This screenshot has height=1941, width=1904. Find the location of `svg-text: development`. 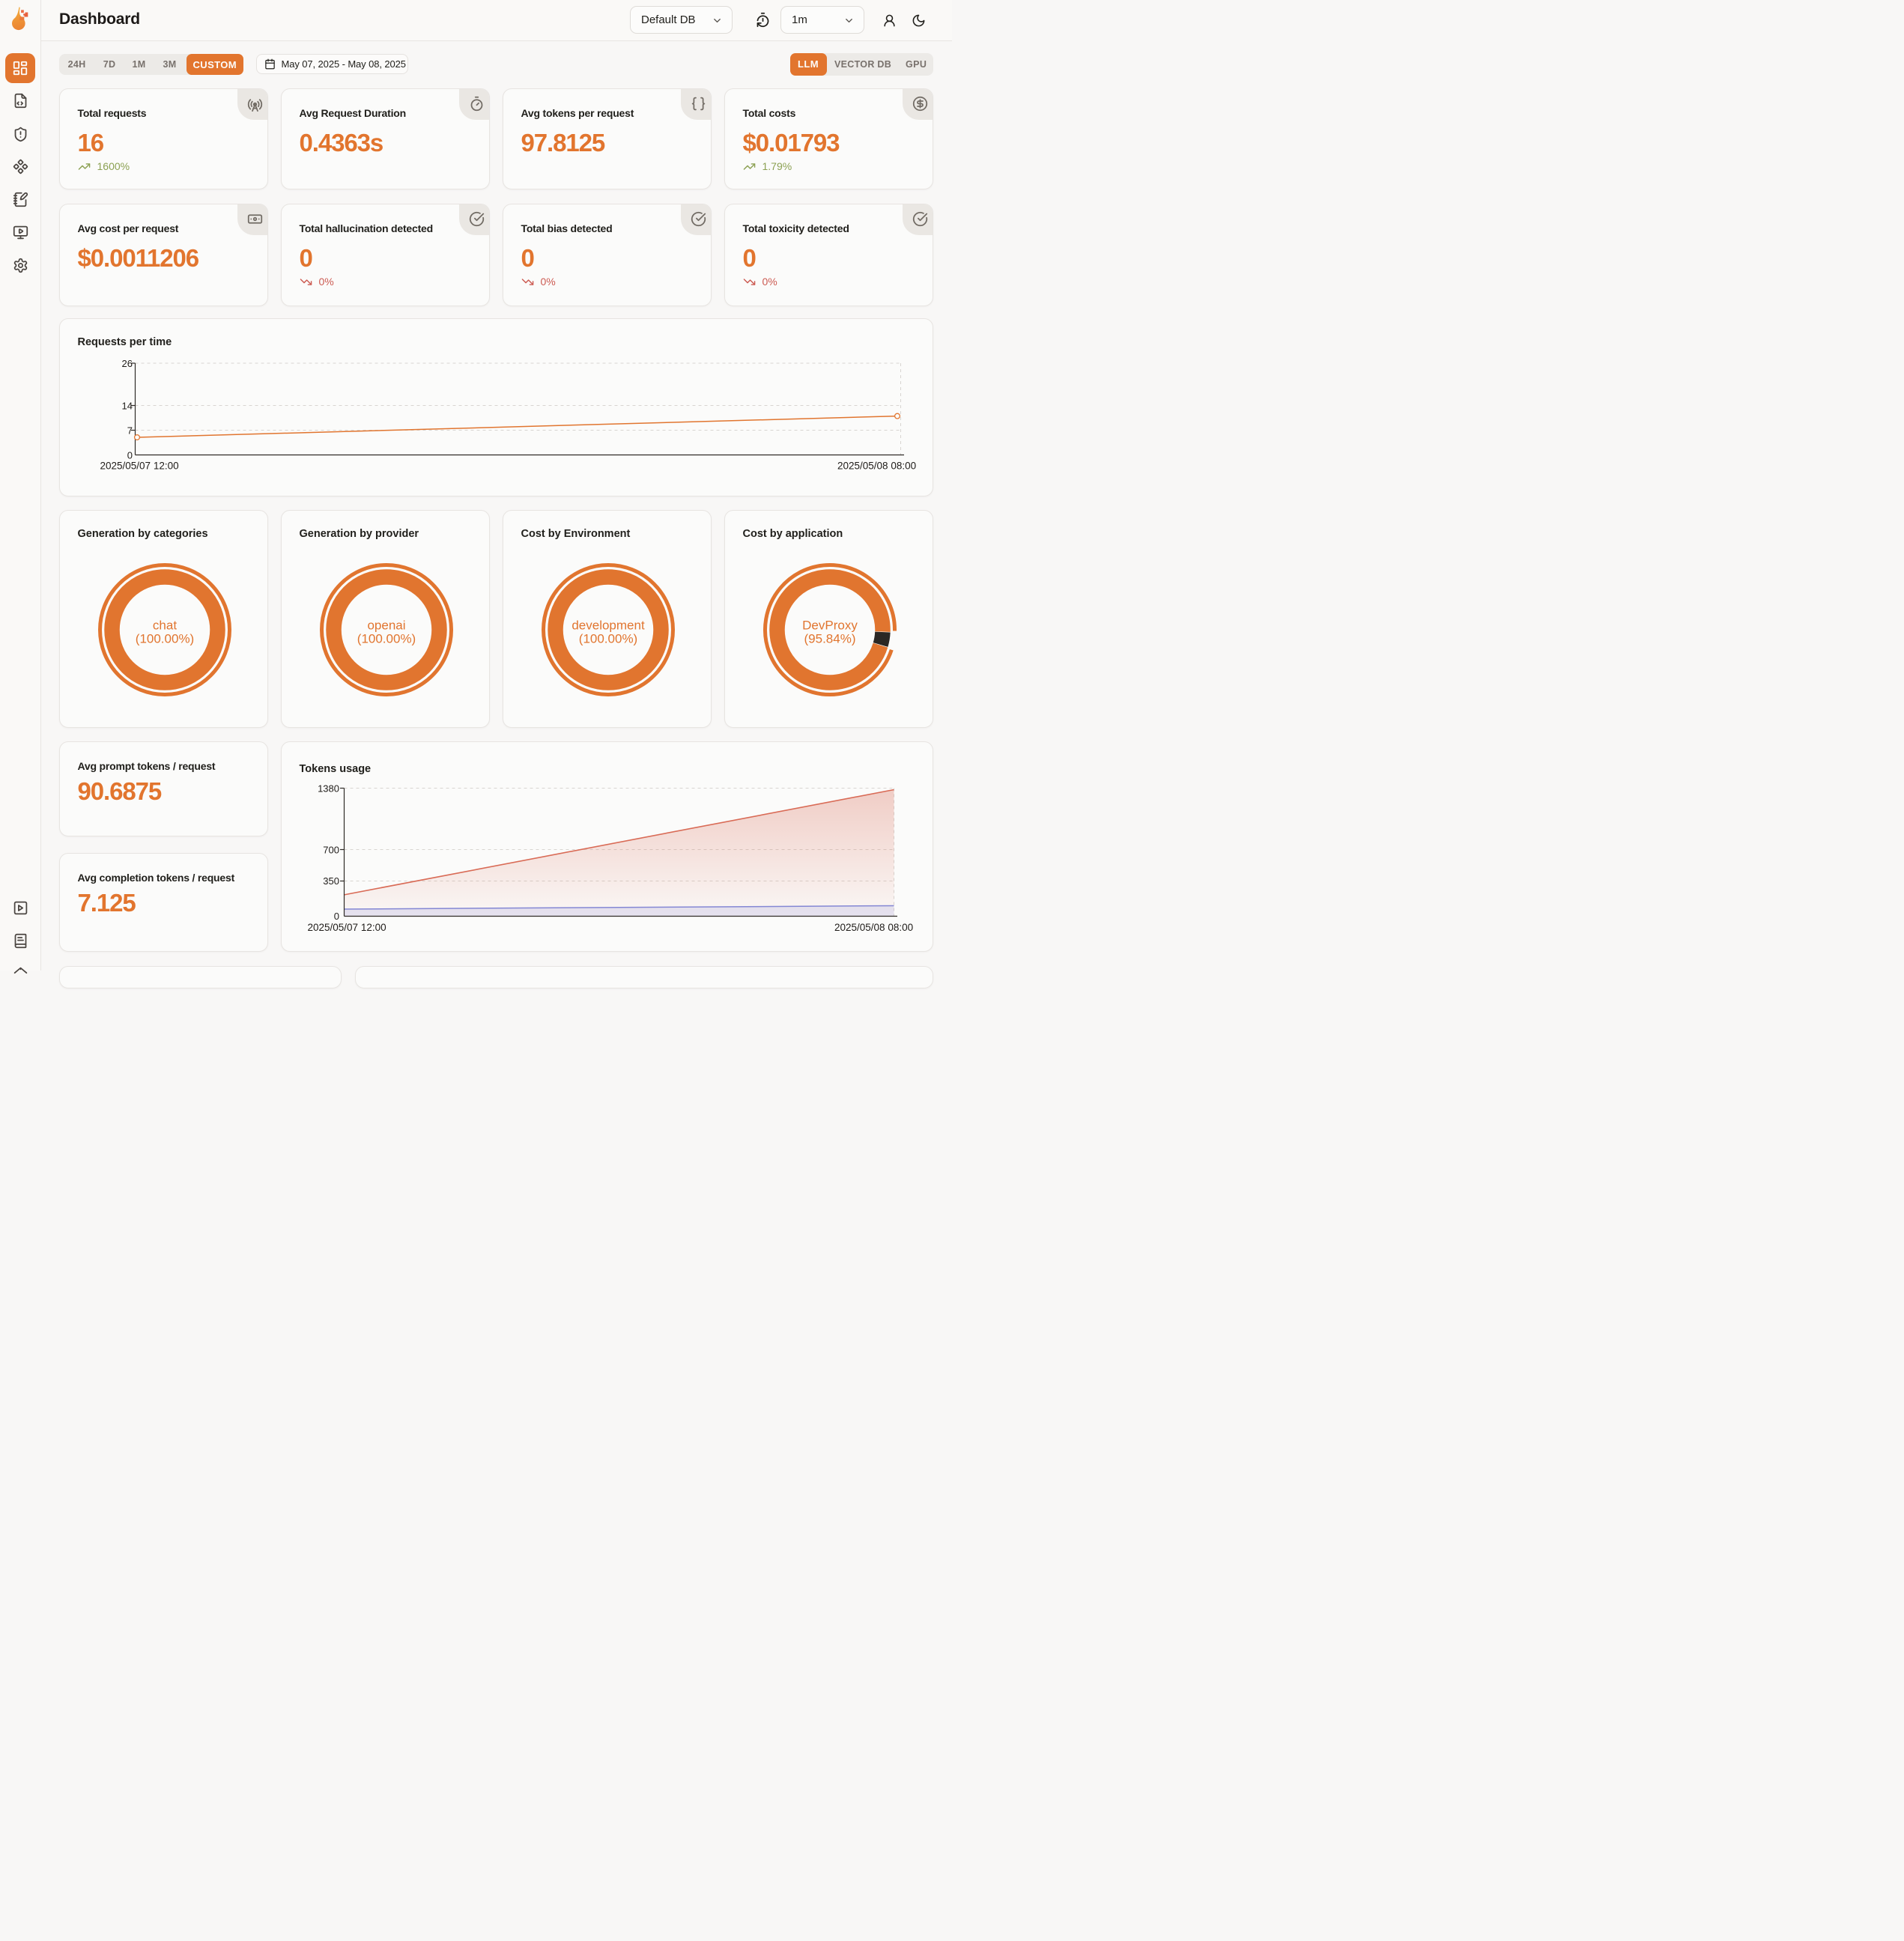

svg-text: development is located at coordinates (608, 626).